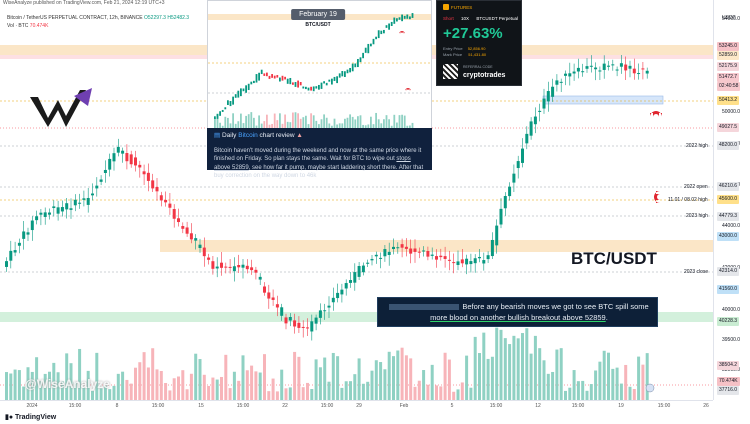 The image size is (750, 424). Describe the element at coordinates (312, 163) in the screenshot. I see `review-link: stops above 52859` at that location.